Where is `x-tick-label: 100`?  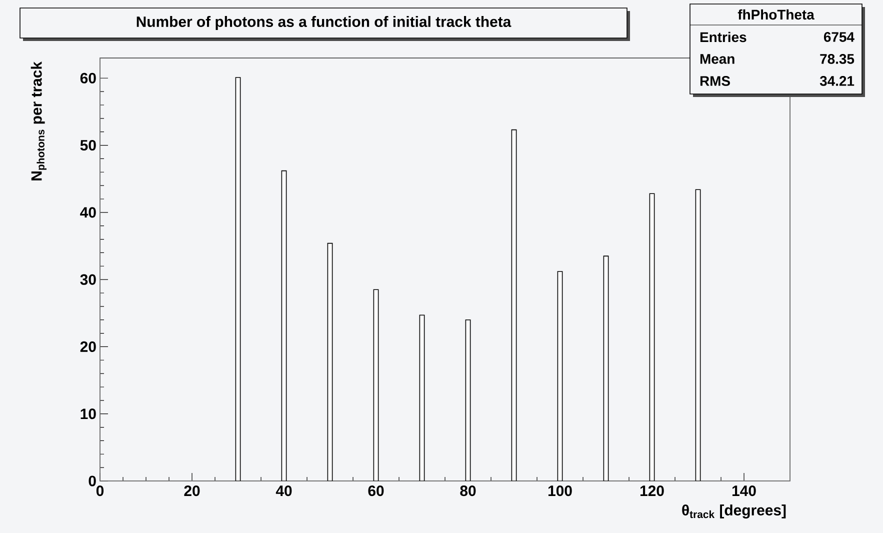 x-tick-label: 100 is located at coordinates (560, 491).